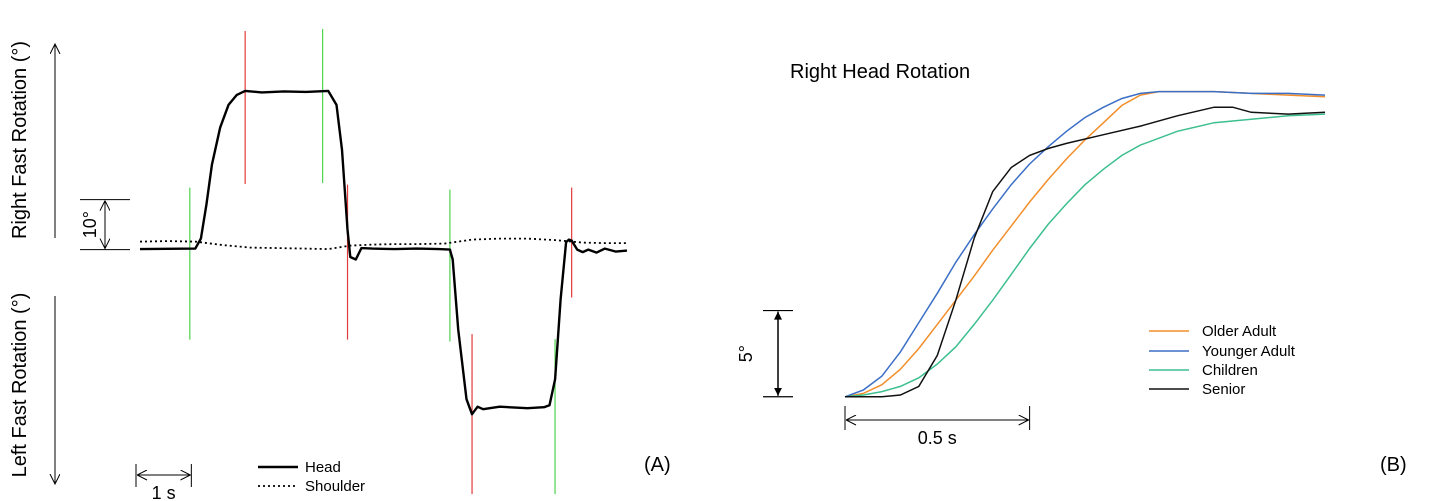  I want to click on y-scale-bar-b: 5°, so click(764, 353).